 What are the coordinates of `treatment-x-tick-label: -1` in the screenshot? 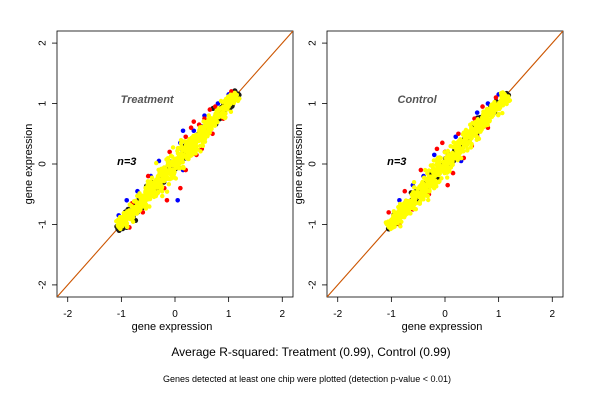 It's located at (121, 314).